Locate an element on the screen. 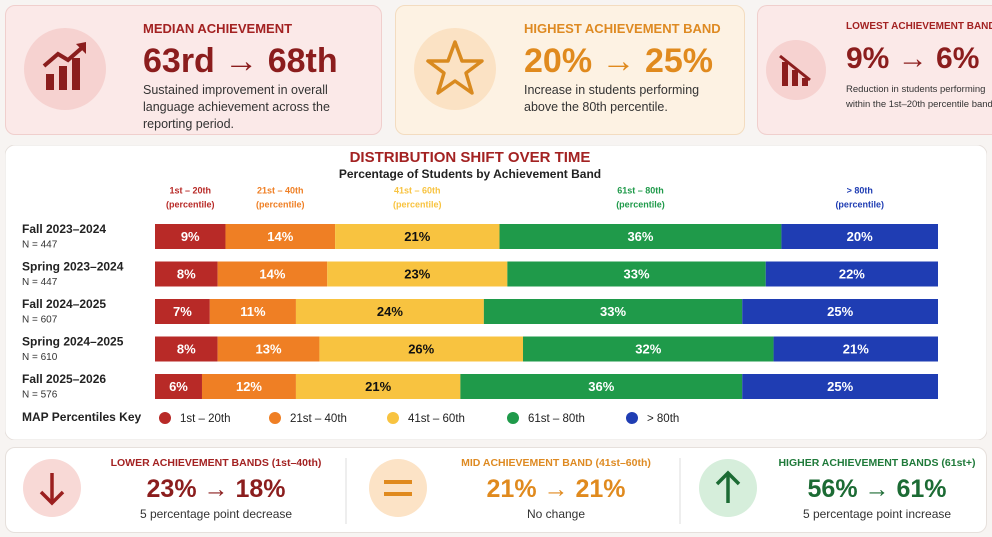 The image size is (992, 537). value-label: 25% is located at coordinates (840, 386).